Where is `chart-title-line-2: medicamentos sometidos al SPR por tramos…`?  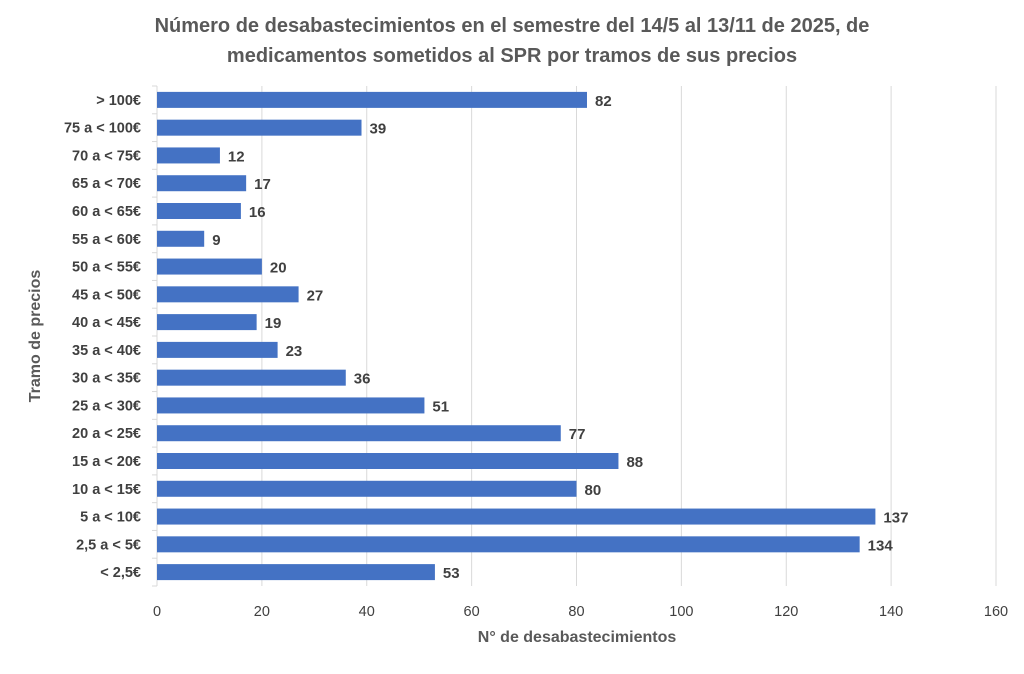 chart-title-line-2: medicamentos sometidos al SPR por tramos… is located at coordinates (512, 56).